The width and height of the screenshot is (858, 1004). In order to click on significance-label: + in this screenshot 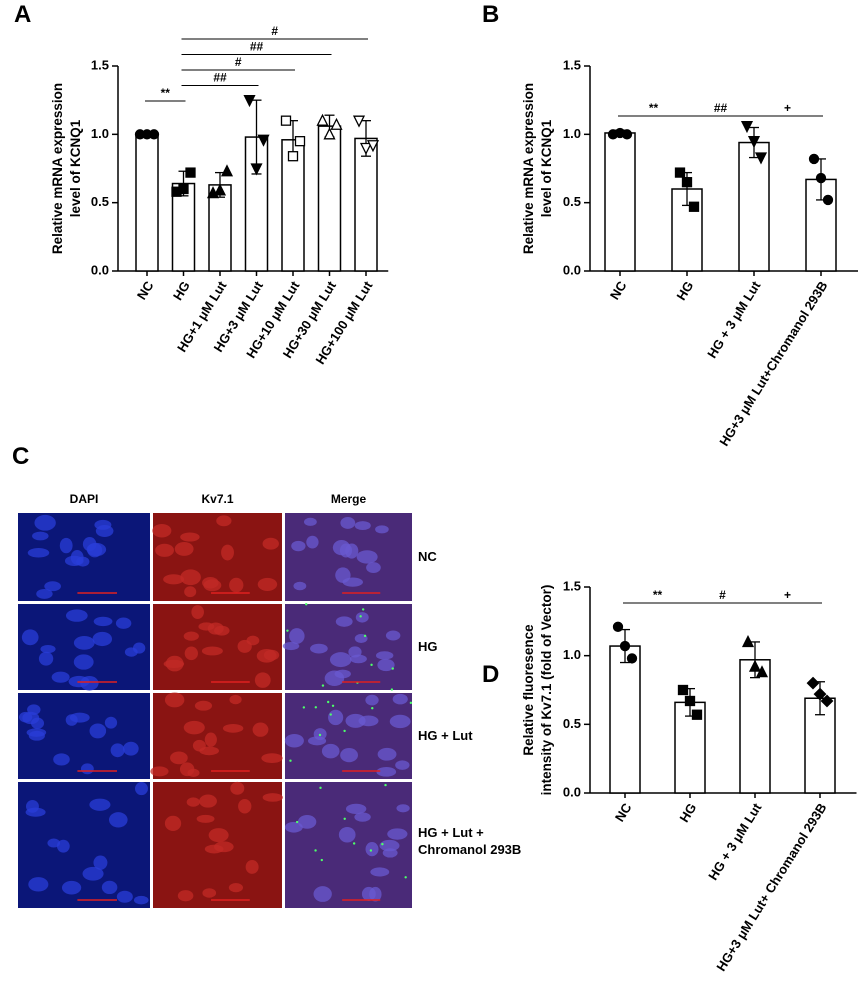, I will do `click(787, 108)`.